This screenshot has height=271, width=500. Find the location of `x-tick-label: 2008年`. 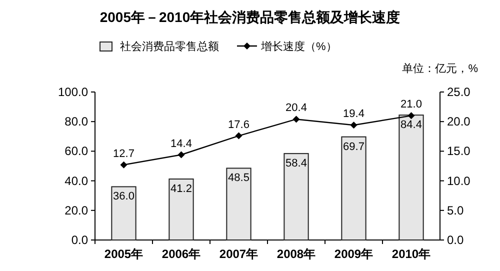

x-tick-label: 2008年 is located at coordinates (296, 254).